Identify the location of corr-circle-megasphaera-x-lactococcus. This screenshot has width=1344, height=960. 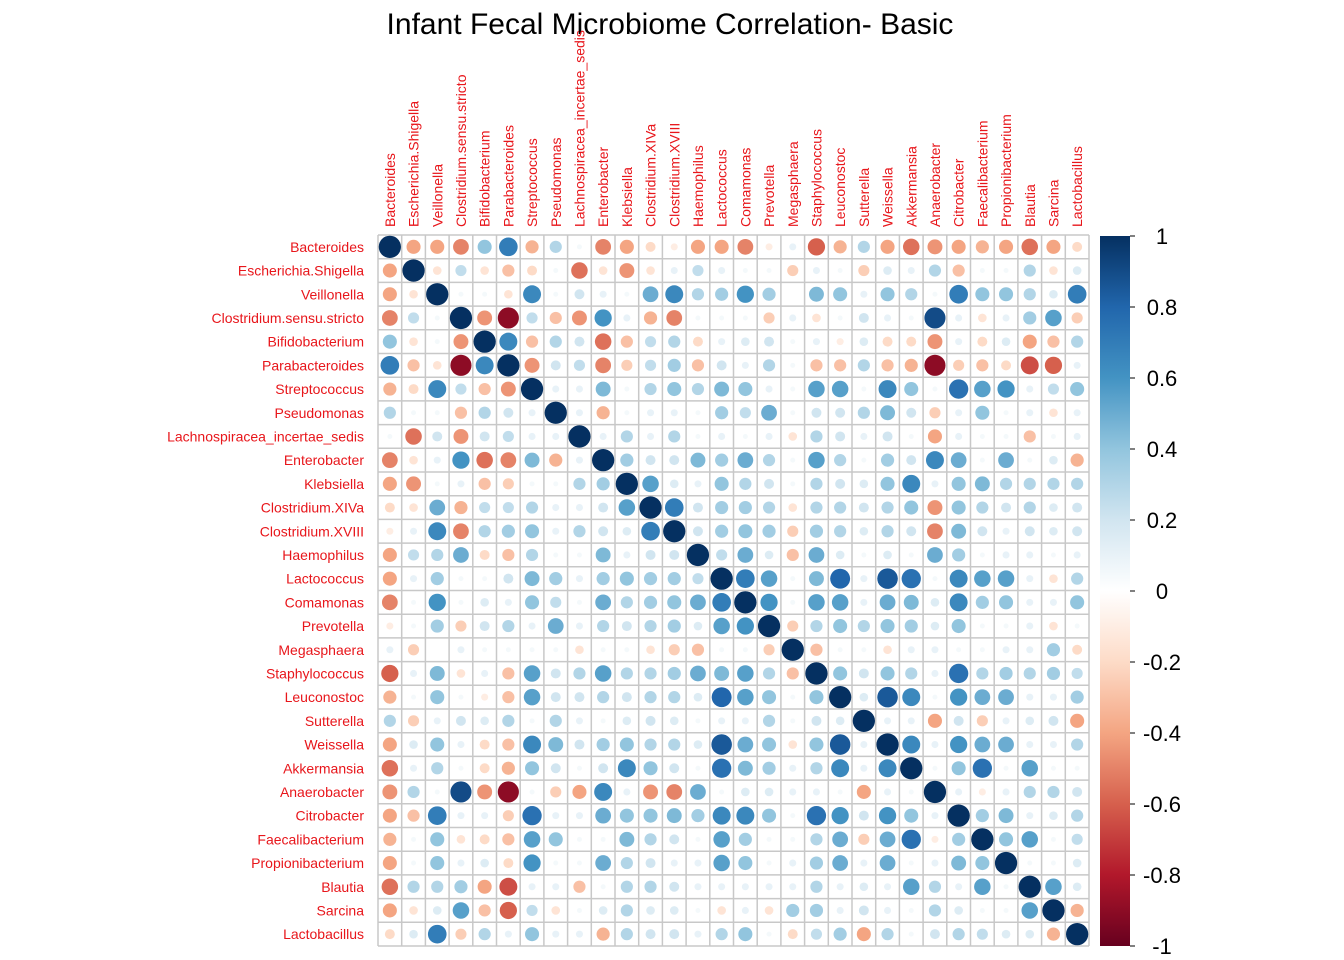
(722, 650).